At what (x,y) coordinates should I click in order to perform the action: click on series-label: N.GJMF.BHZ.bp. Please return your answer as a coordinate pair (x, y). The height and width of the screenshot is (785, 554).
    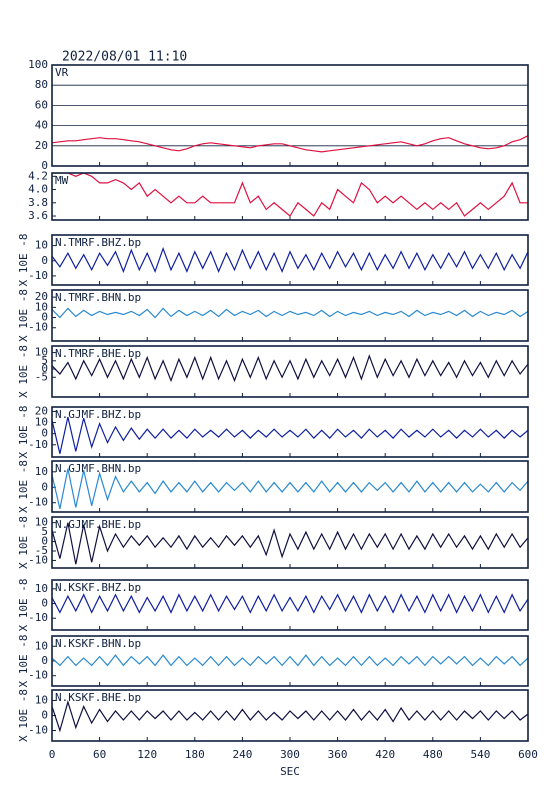
    Looking at the image, I should click on (98, 414).